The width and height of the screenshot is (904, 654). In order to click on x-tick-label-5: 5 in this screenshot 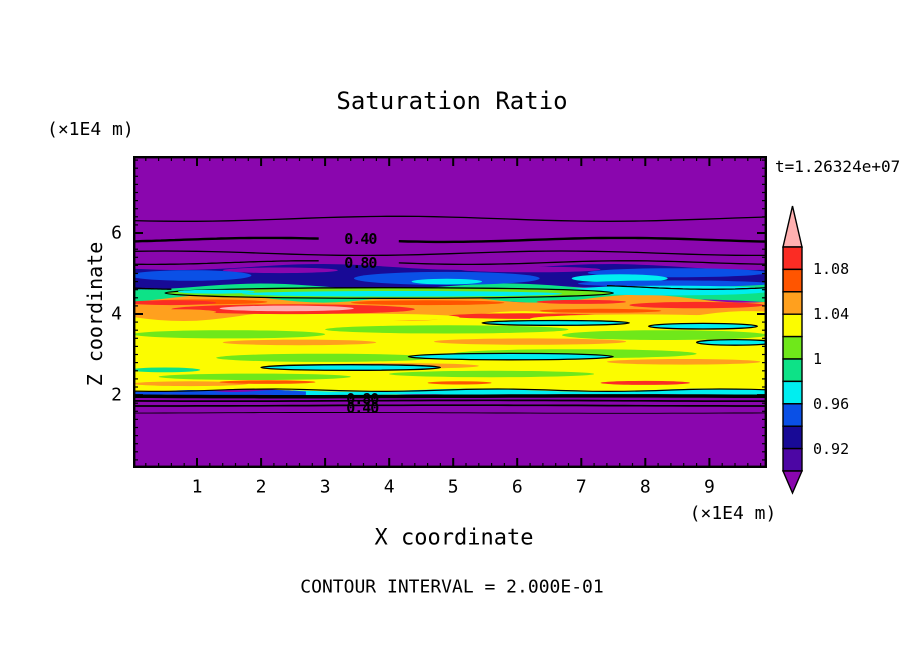, I will do `click(453, 487)`.